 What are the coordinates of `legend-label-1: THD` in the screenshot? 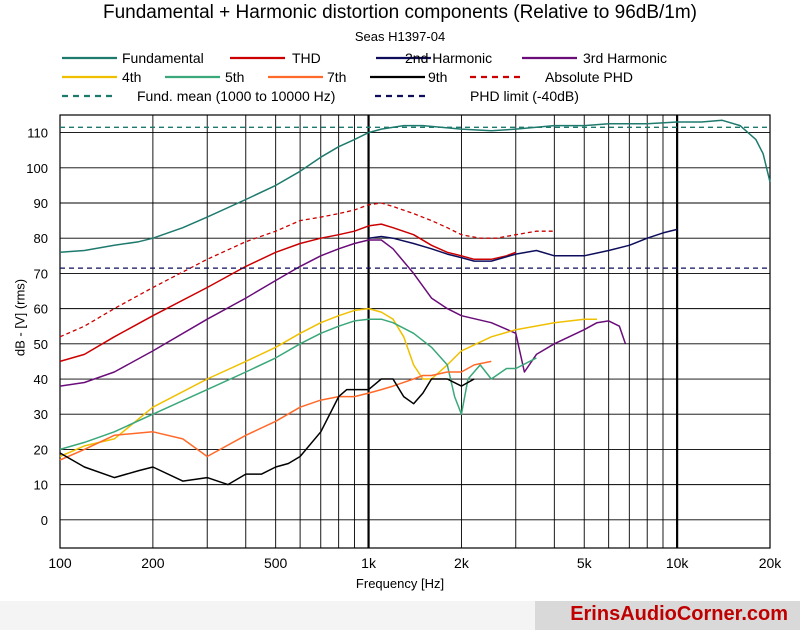 It's located at (306, 58).